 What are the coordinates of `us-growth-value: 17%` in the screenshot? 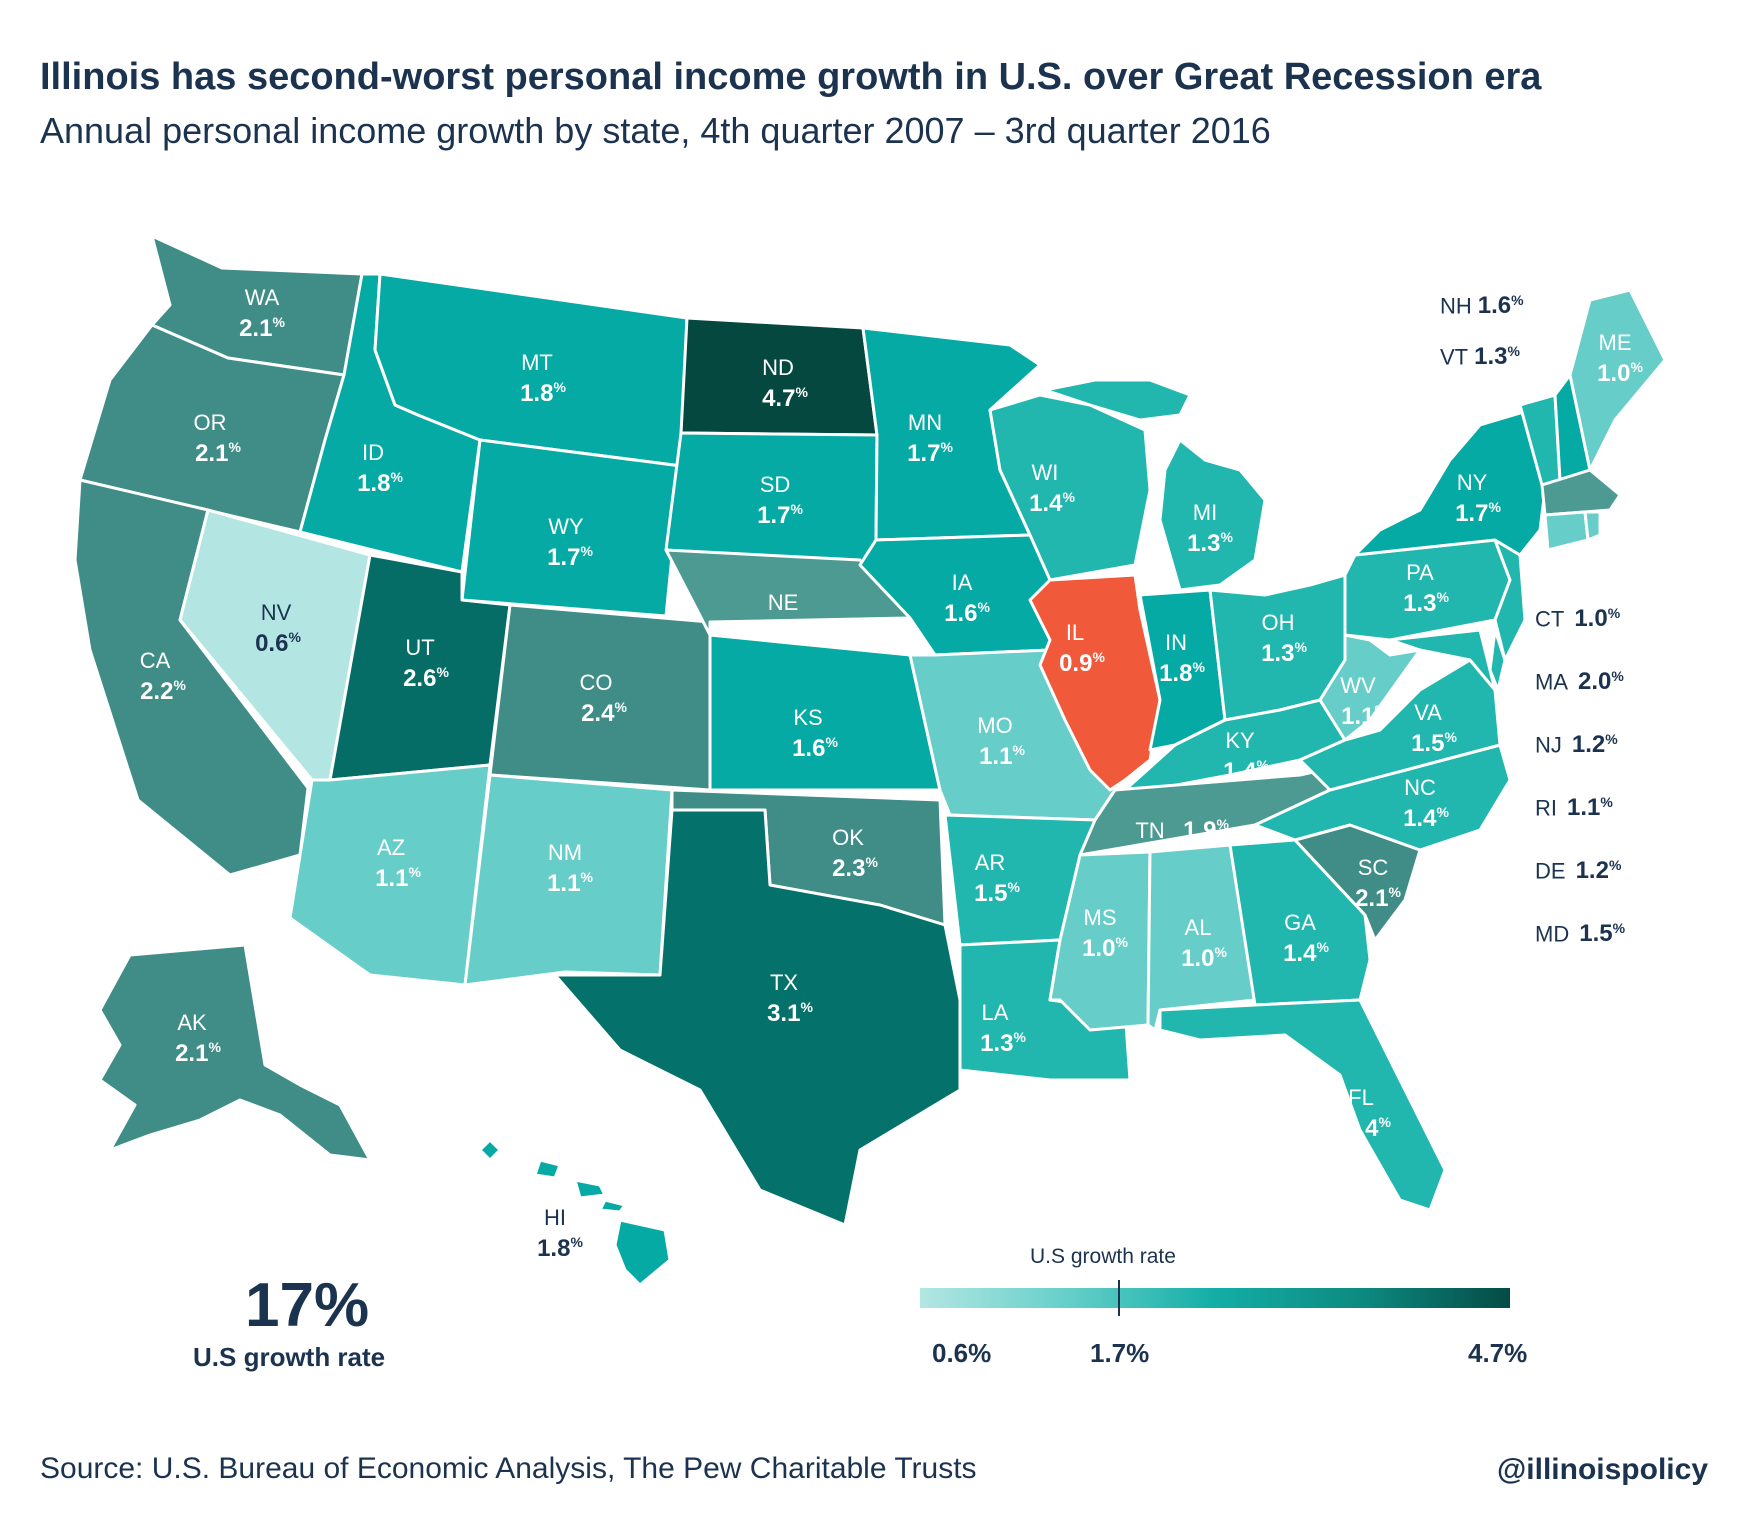 It's located at (307, 1305).